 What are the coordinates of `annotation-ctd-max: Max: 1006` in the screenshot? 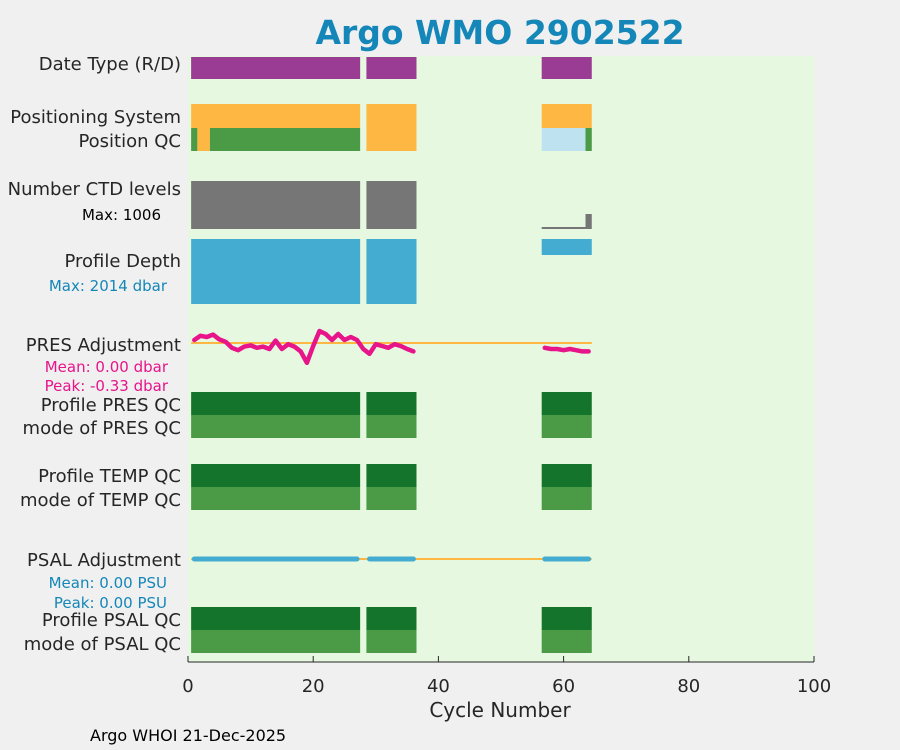 It's located at (121, 215).